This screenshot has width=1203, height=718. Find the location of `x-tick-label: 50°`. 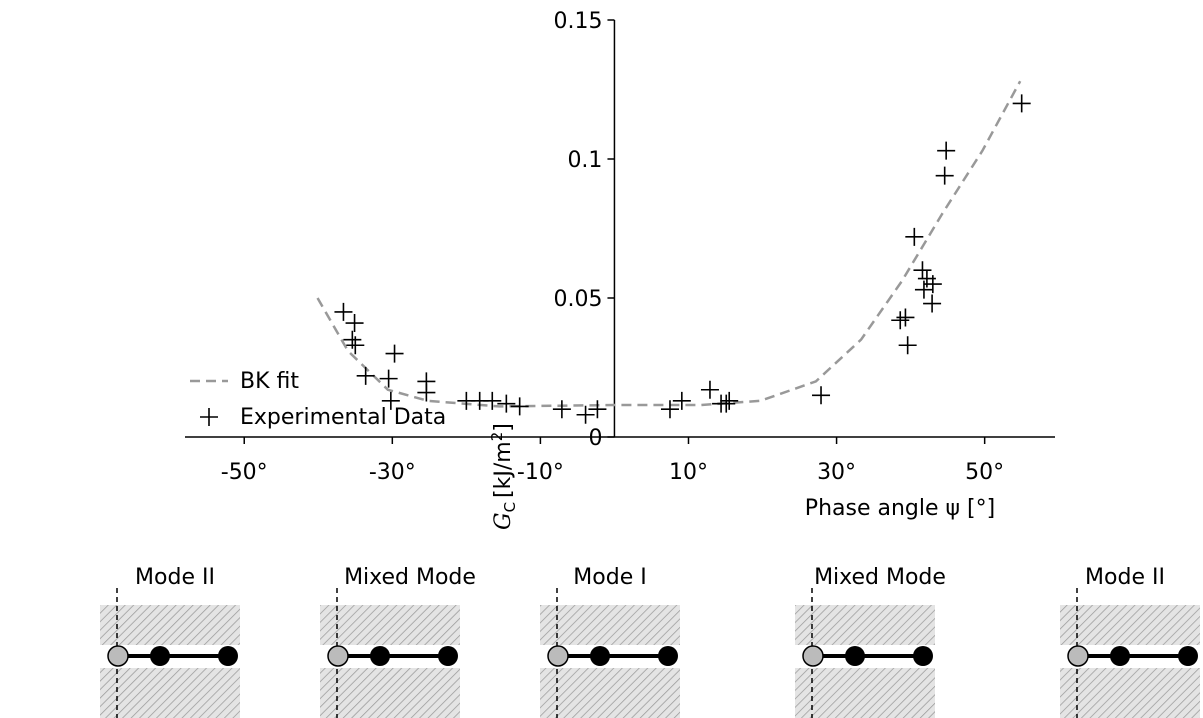

x-tick-label: 50° is located at coordinates (984, 472).